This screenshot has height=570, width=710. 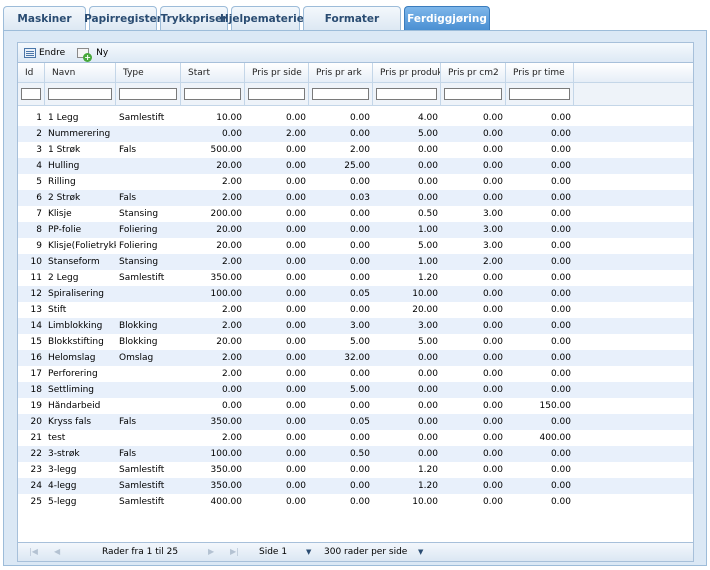 What do you see at coordinates (355, 438) in the screenshot?
I see `table-row: 21 test 2.00 0.00 0.00 0.00 0.00 400.00` at bounding box center [355, 438].